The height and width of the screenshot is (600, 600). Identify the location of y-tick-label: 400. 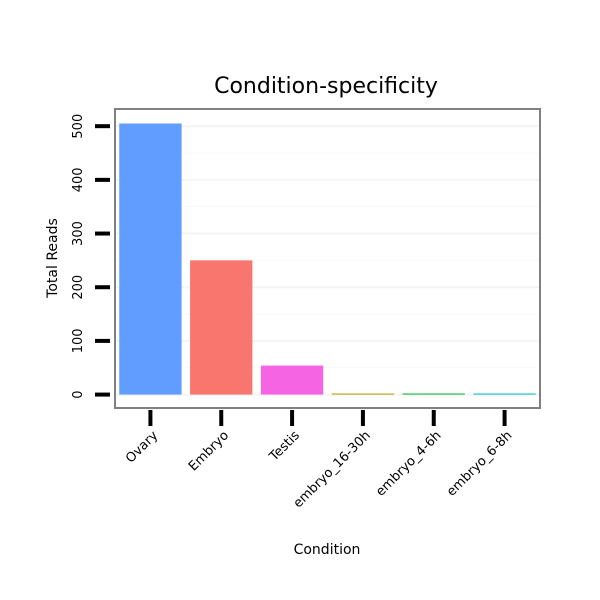
(78, 179).